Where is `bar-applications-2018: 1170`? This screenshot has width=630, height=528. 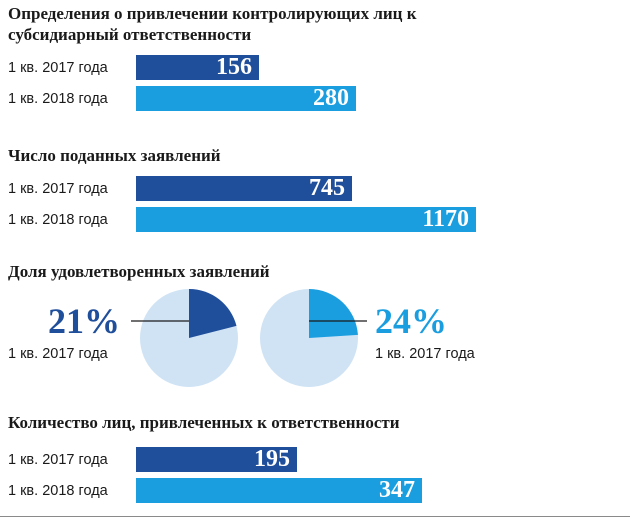
bar-applications-2018: 1170 is located at coordinates (306, 219).